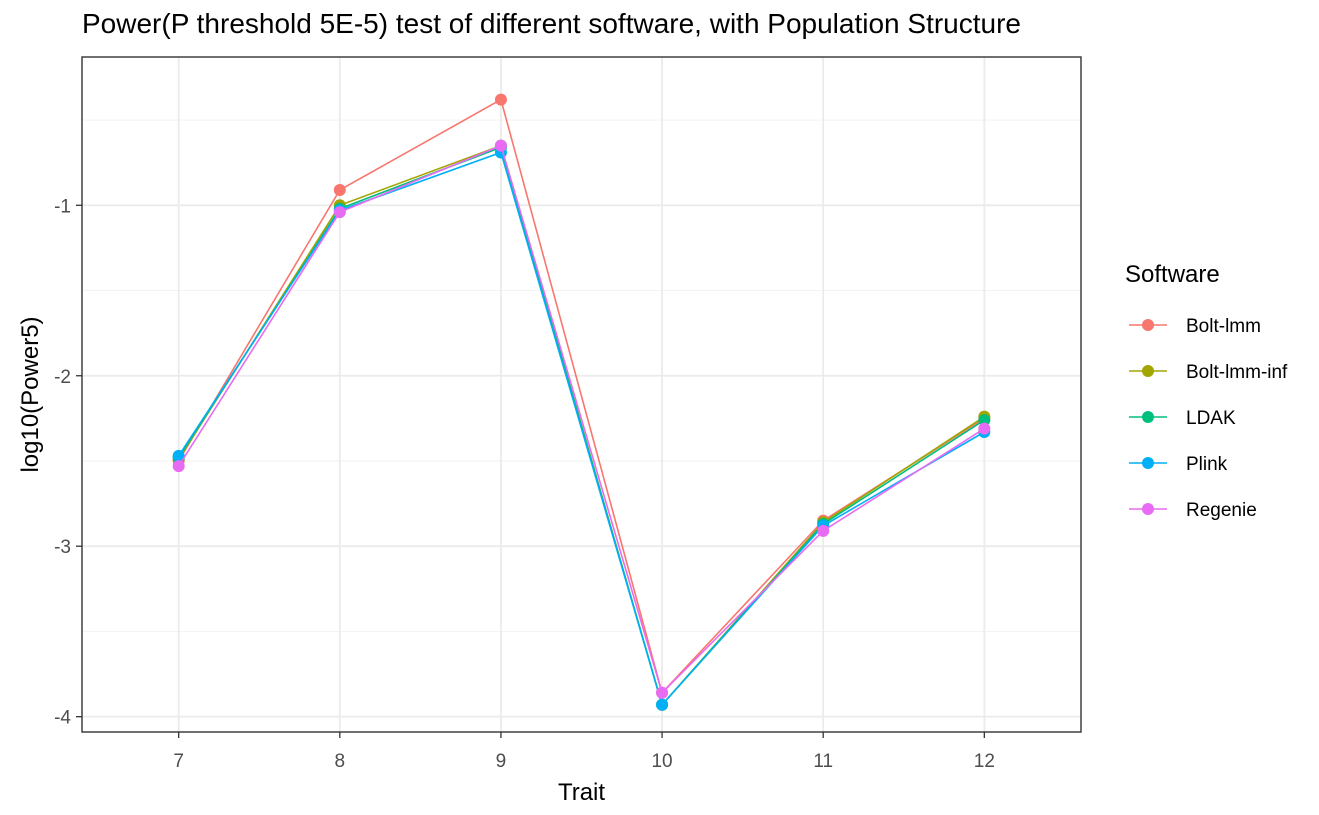 The image size is (1319, 815). What do you see at coordinates (581, 792) in the screenshot?
I see `x-axis-title: Trait` at bounding box center [581, 792].